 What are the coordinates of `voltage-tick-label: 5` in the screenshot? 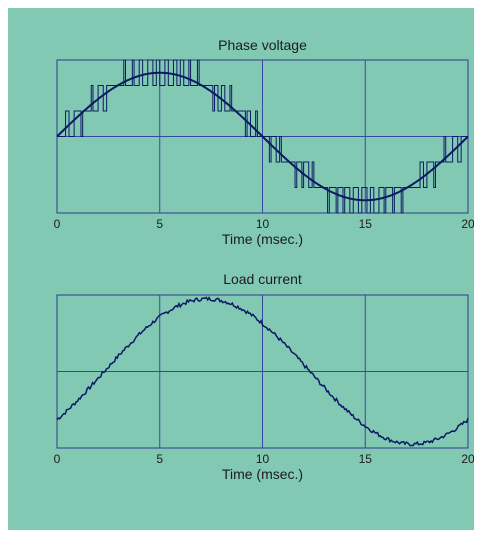 It's located at (159, 224).